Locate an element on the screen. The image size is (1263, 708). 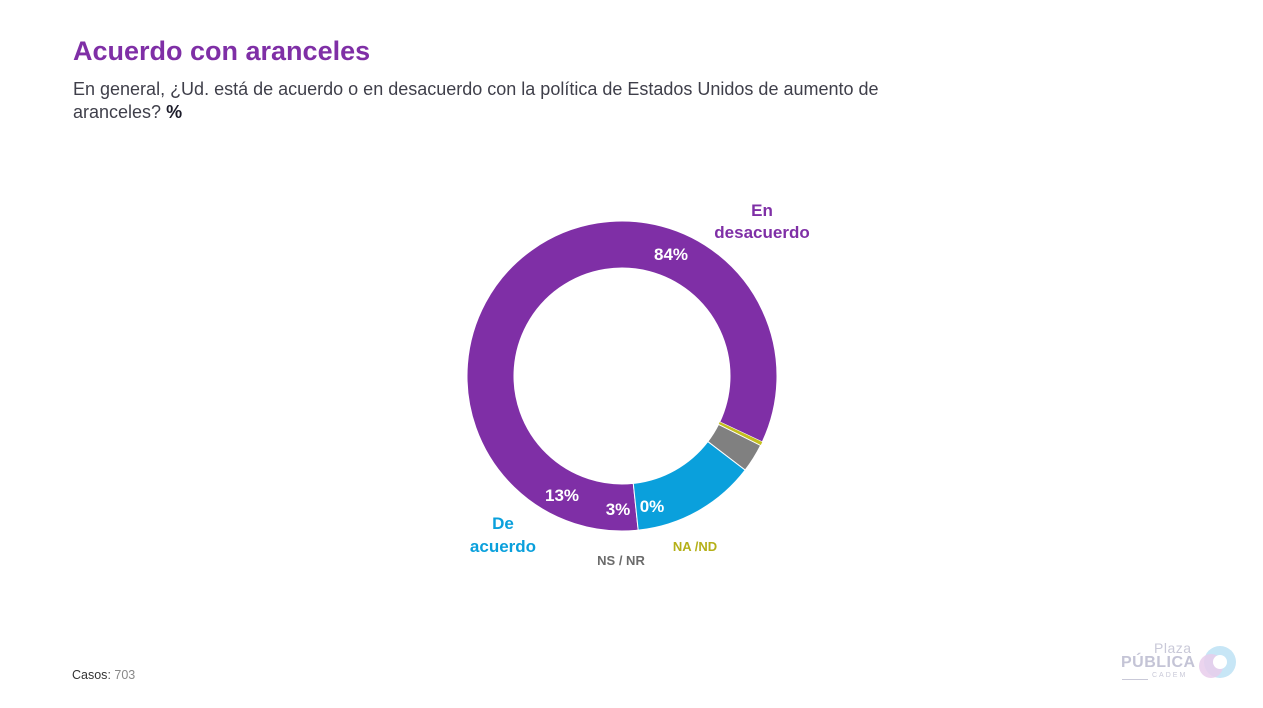
category-label-de-acuerdo: De acuerdo is located at coordinates (503, 535).